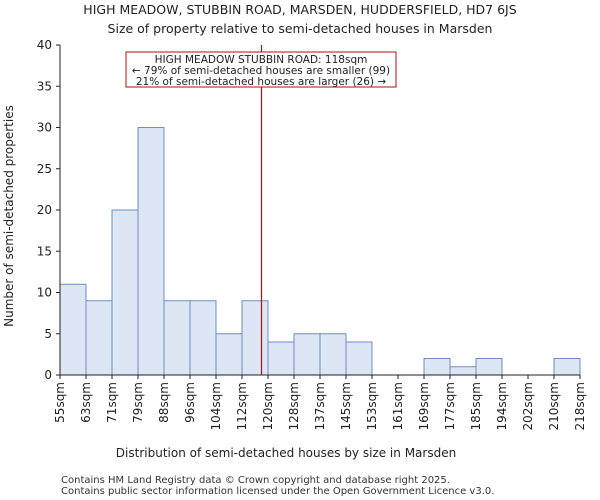 This screenshot has height=500, width=600. What do you see at coordinates (203, 338) in the screenshot?
I see `bar-96sqm` at bounding box center [203, 338].